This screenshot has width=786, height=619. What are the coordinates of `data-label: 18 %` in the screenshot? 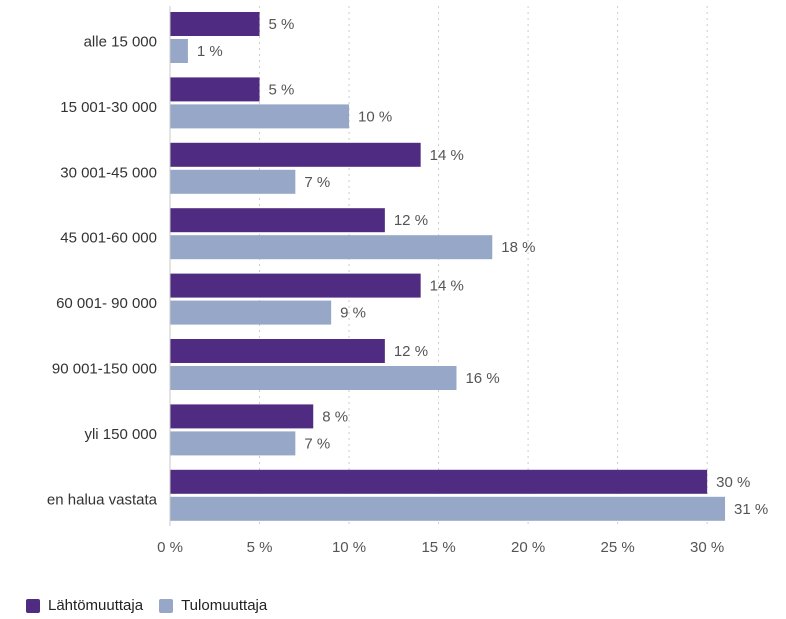 It's located at (518, 247).